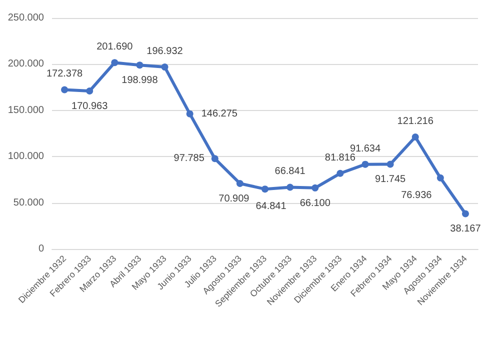 This screenshot has width=500, height=337. What do you see at coordinates (416, 195) in the screenshot?
I see `data-label: 76.936` at bounding box center [416, 195].